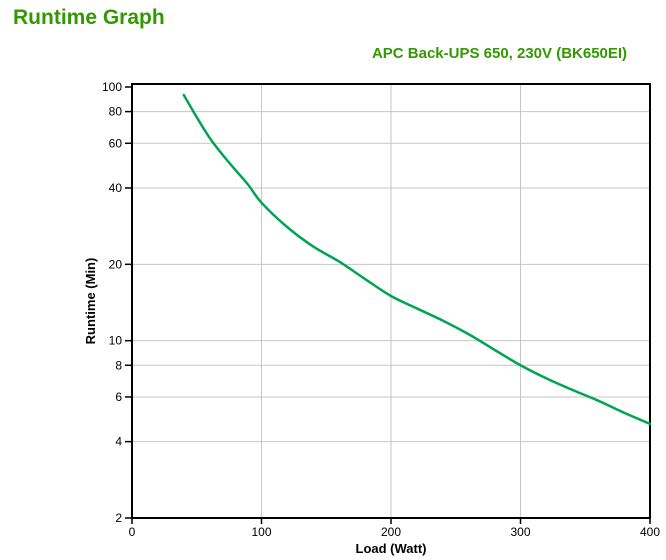 The height and width of the screenshot is (560, 666). I want to click on y-tick-label: 100, so click(112, 87).